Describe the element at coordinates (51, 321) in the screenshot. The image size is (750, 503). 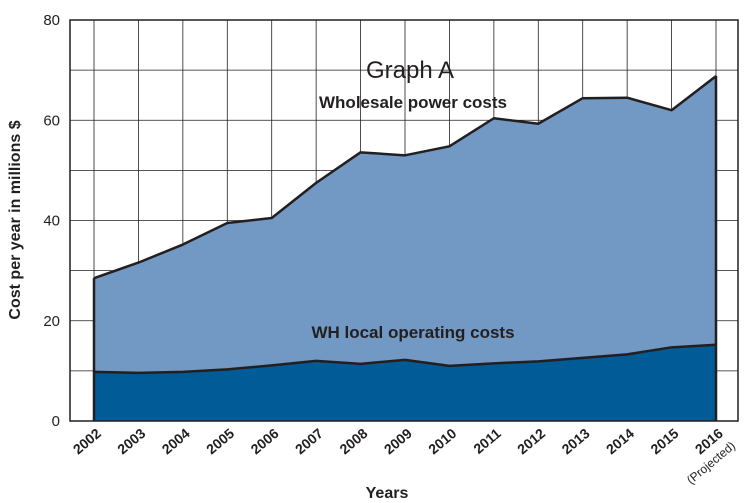
I see `y-tick-label: 20` at that location.